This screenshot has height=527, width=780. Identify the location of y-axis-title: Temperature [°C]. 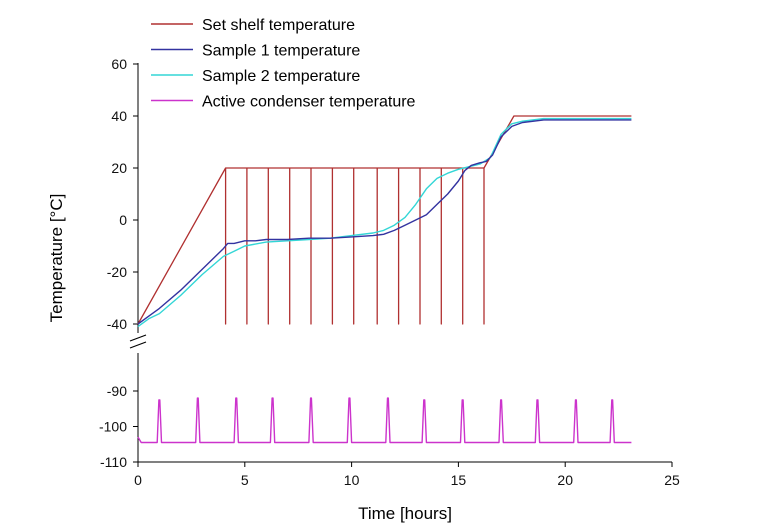
(56, 258).